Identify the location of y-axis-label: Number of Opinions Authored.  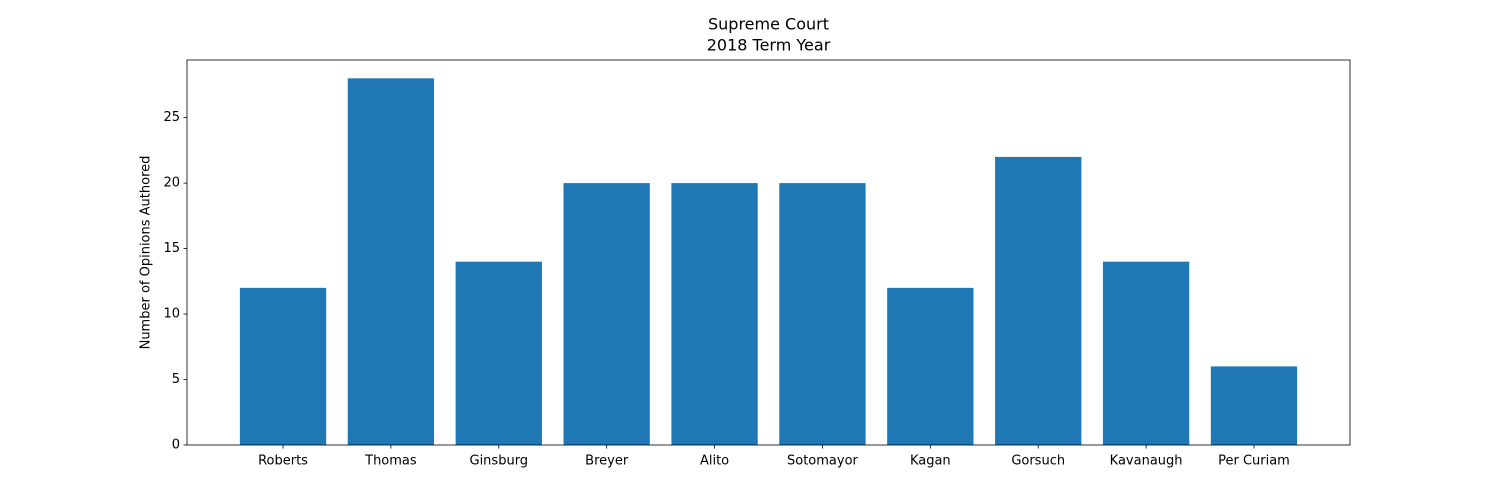
(146, 253).